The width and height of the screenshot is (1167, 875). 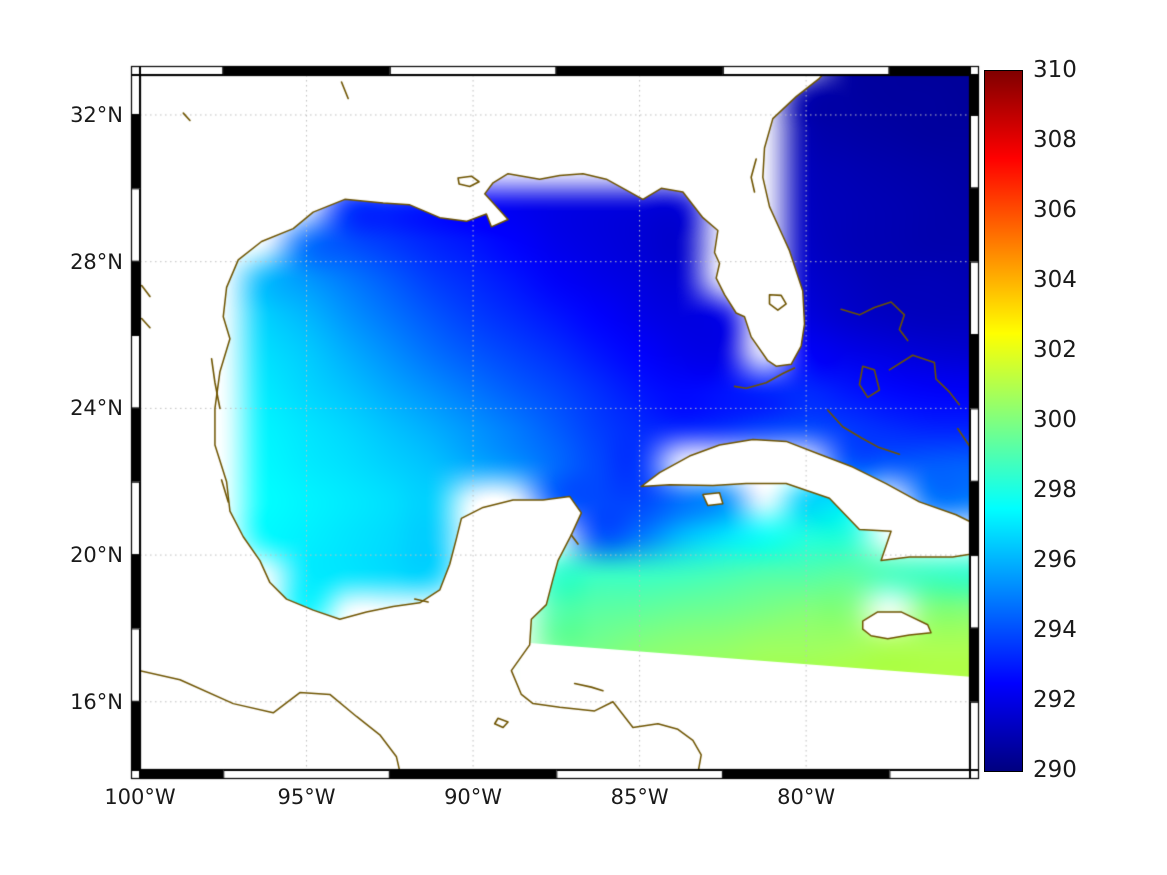 What do you see at coordinates (1003, 421) in the screenshot?
I see `colorbar` at bounding box center [1003, 421].